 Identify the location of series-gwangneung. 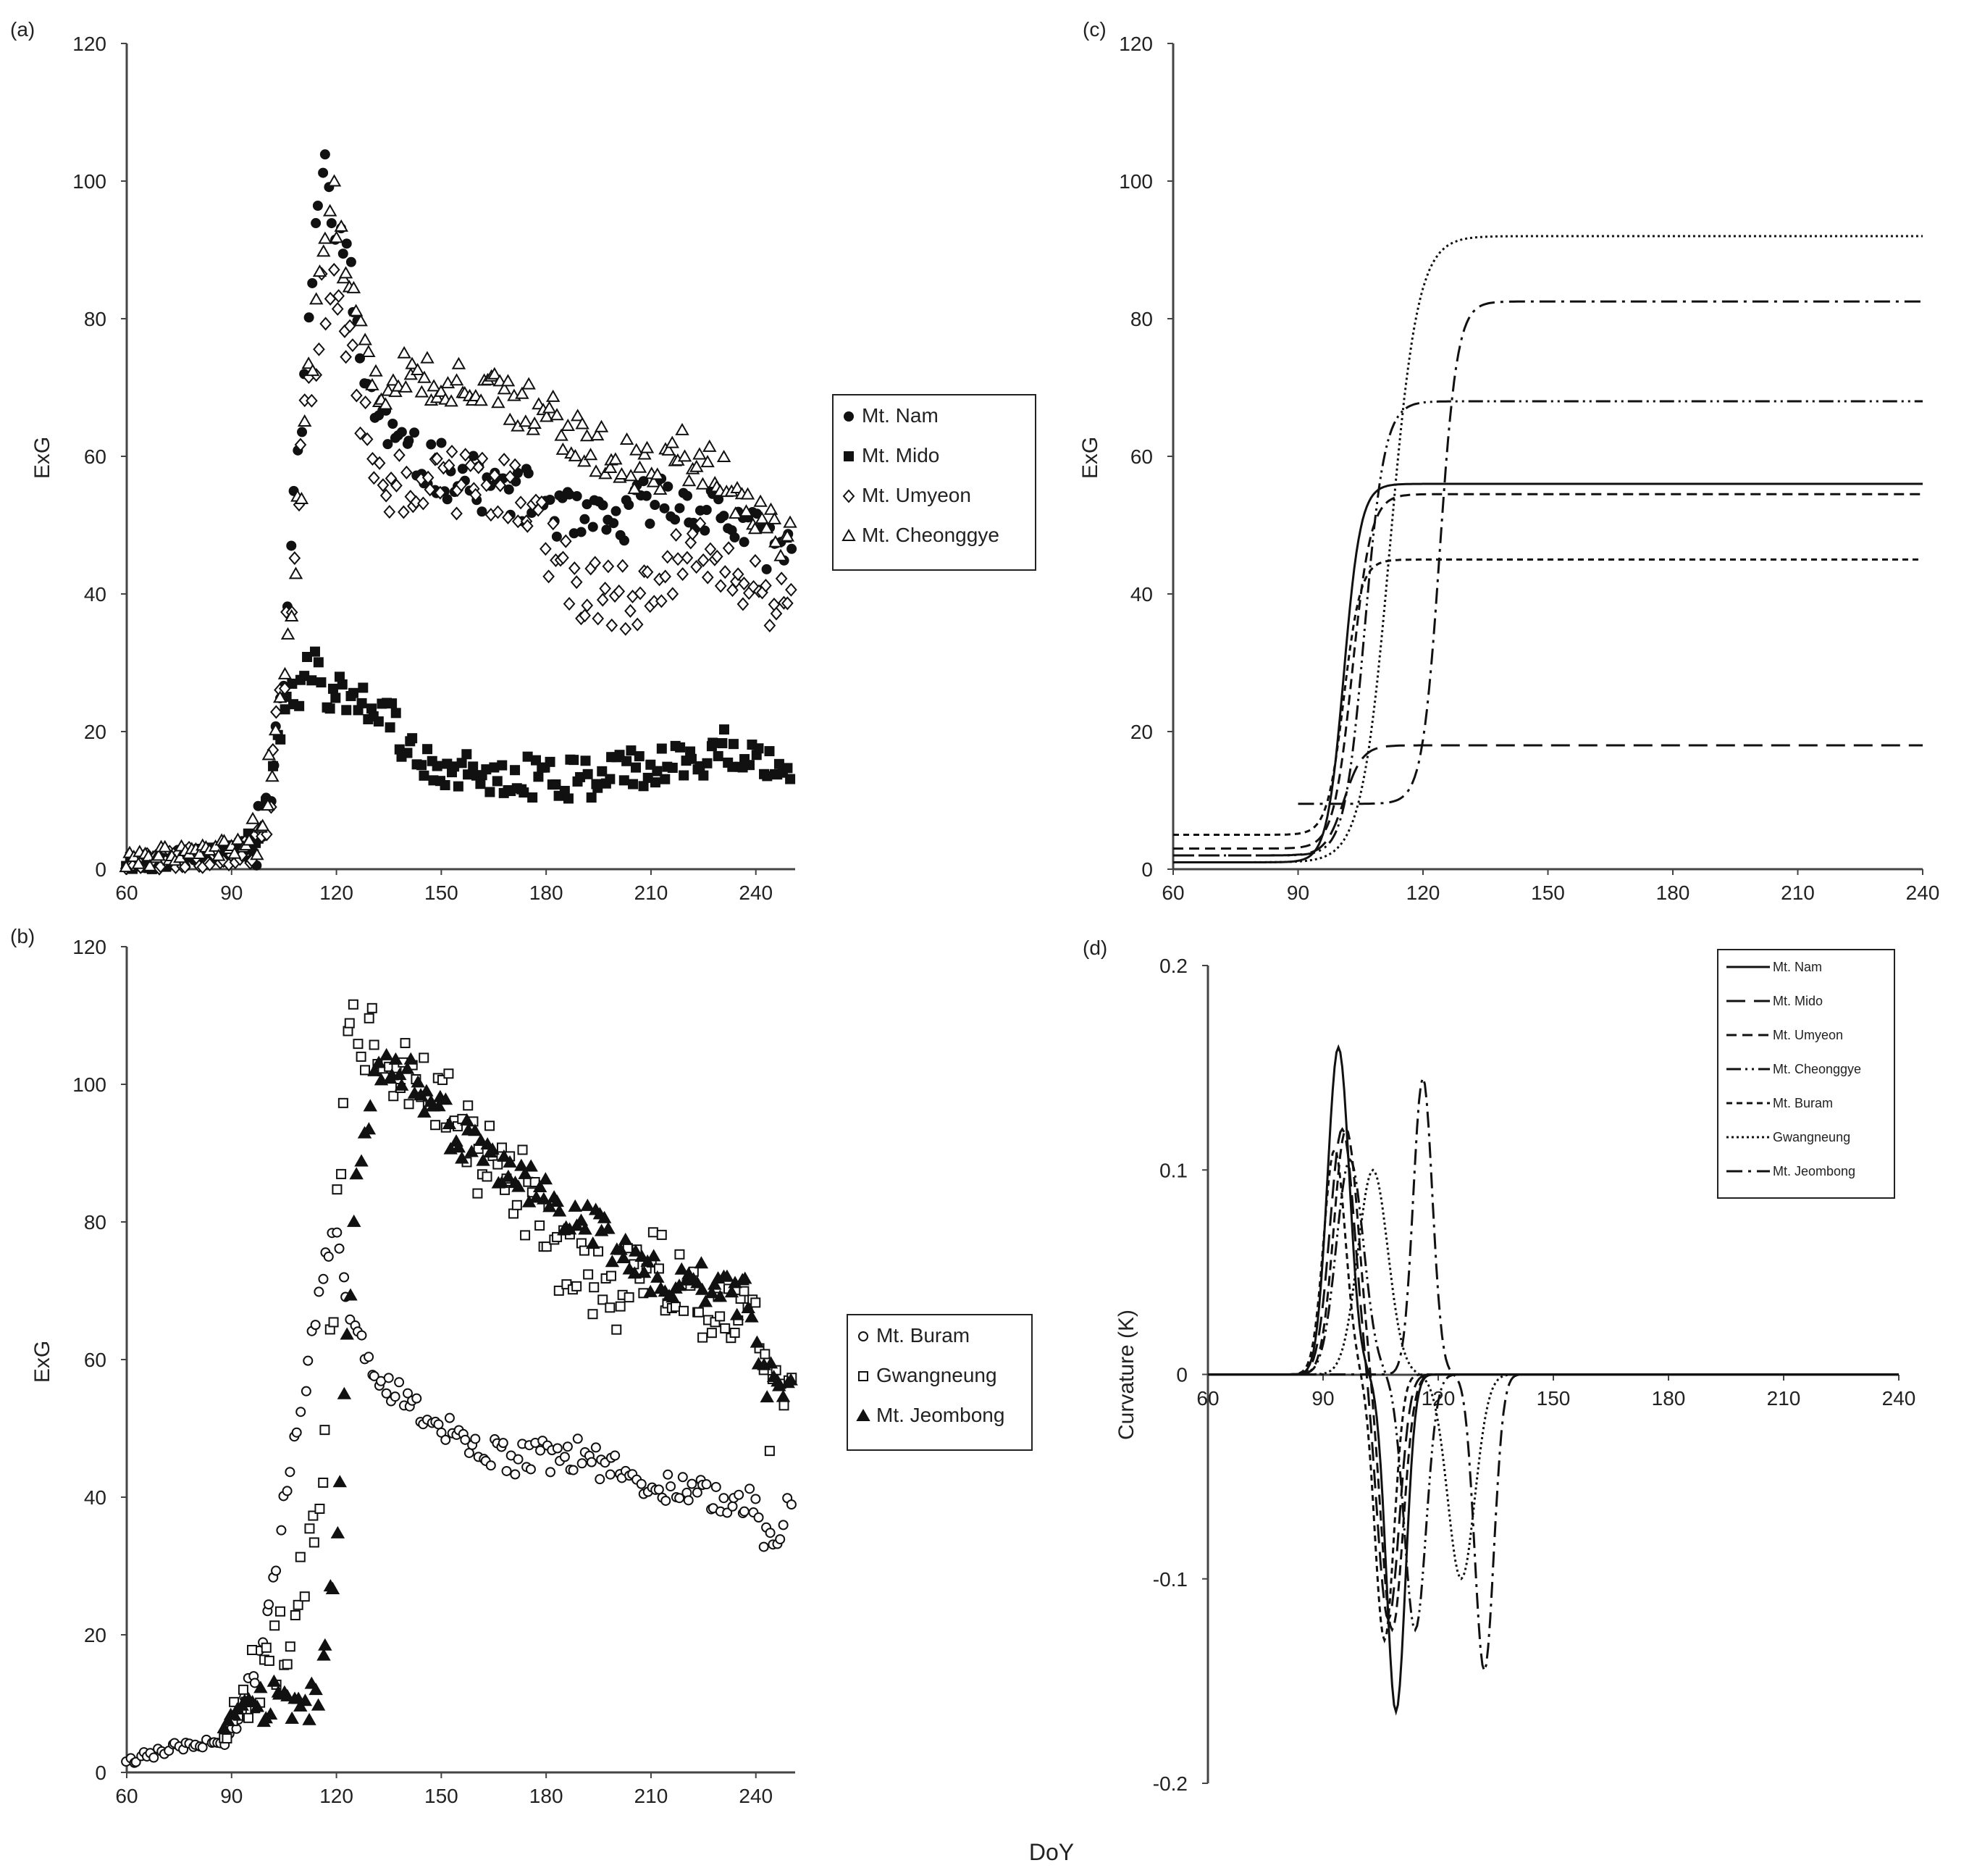
(508, 1372).